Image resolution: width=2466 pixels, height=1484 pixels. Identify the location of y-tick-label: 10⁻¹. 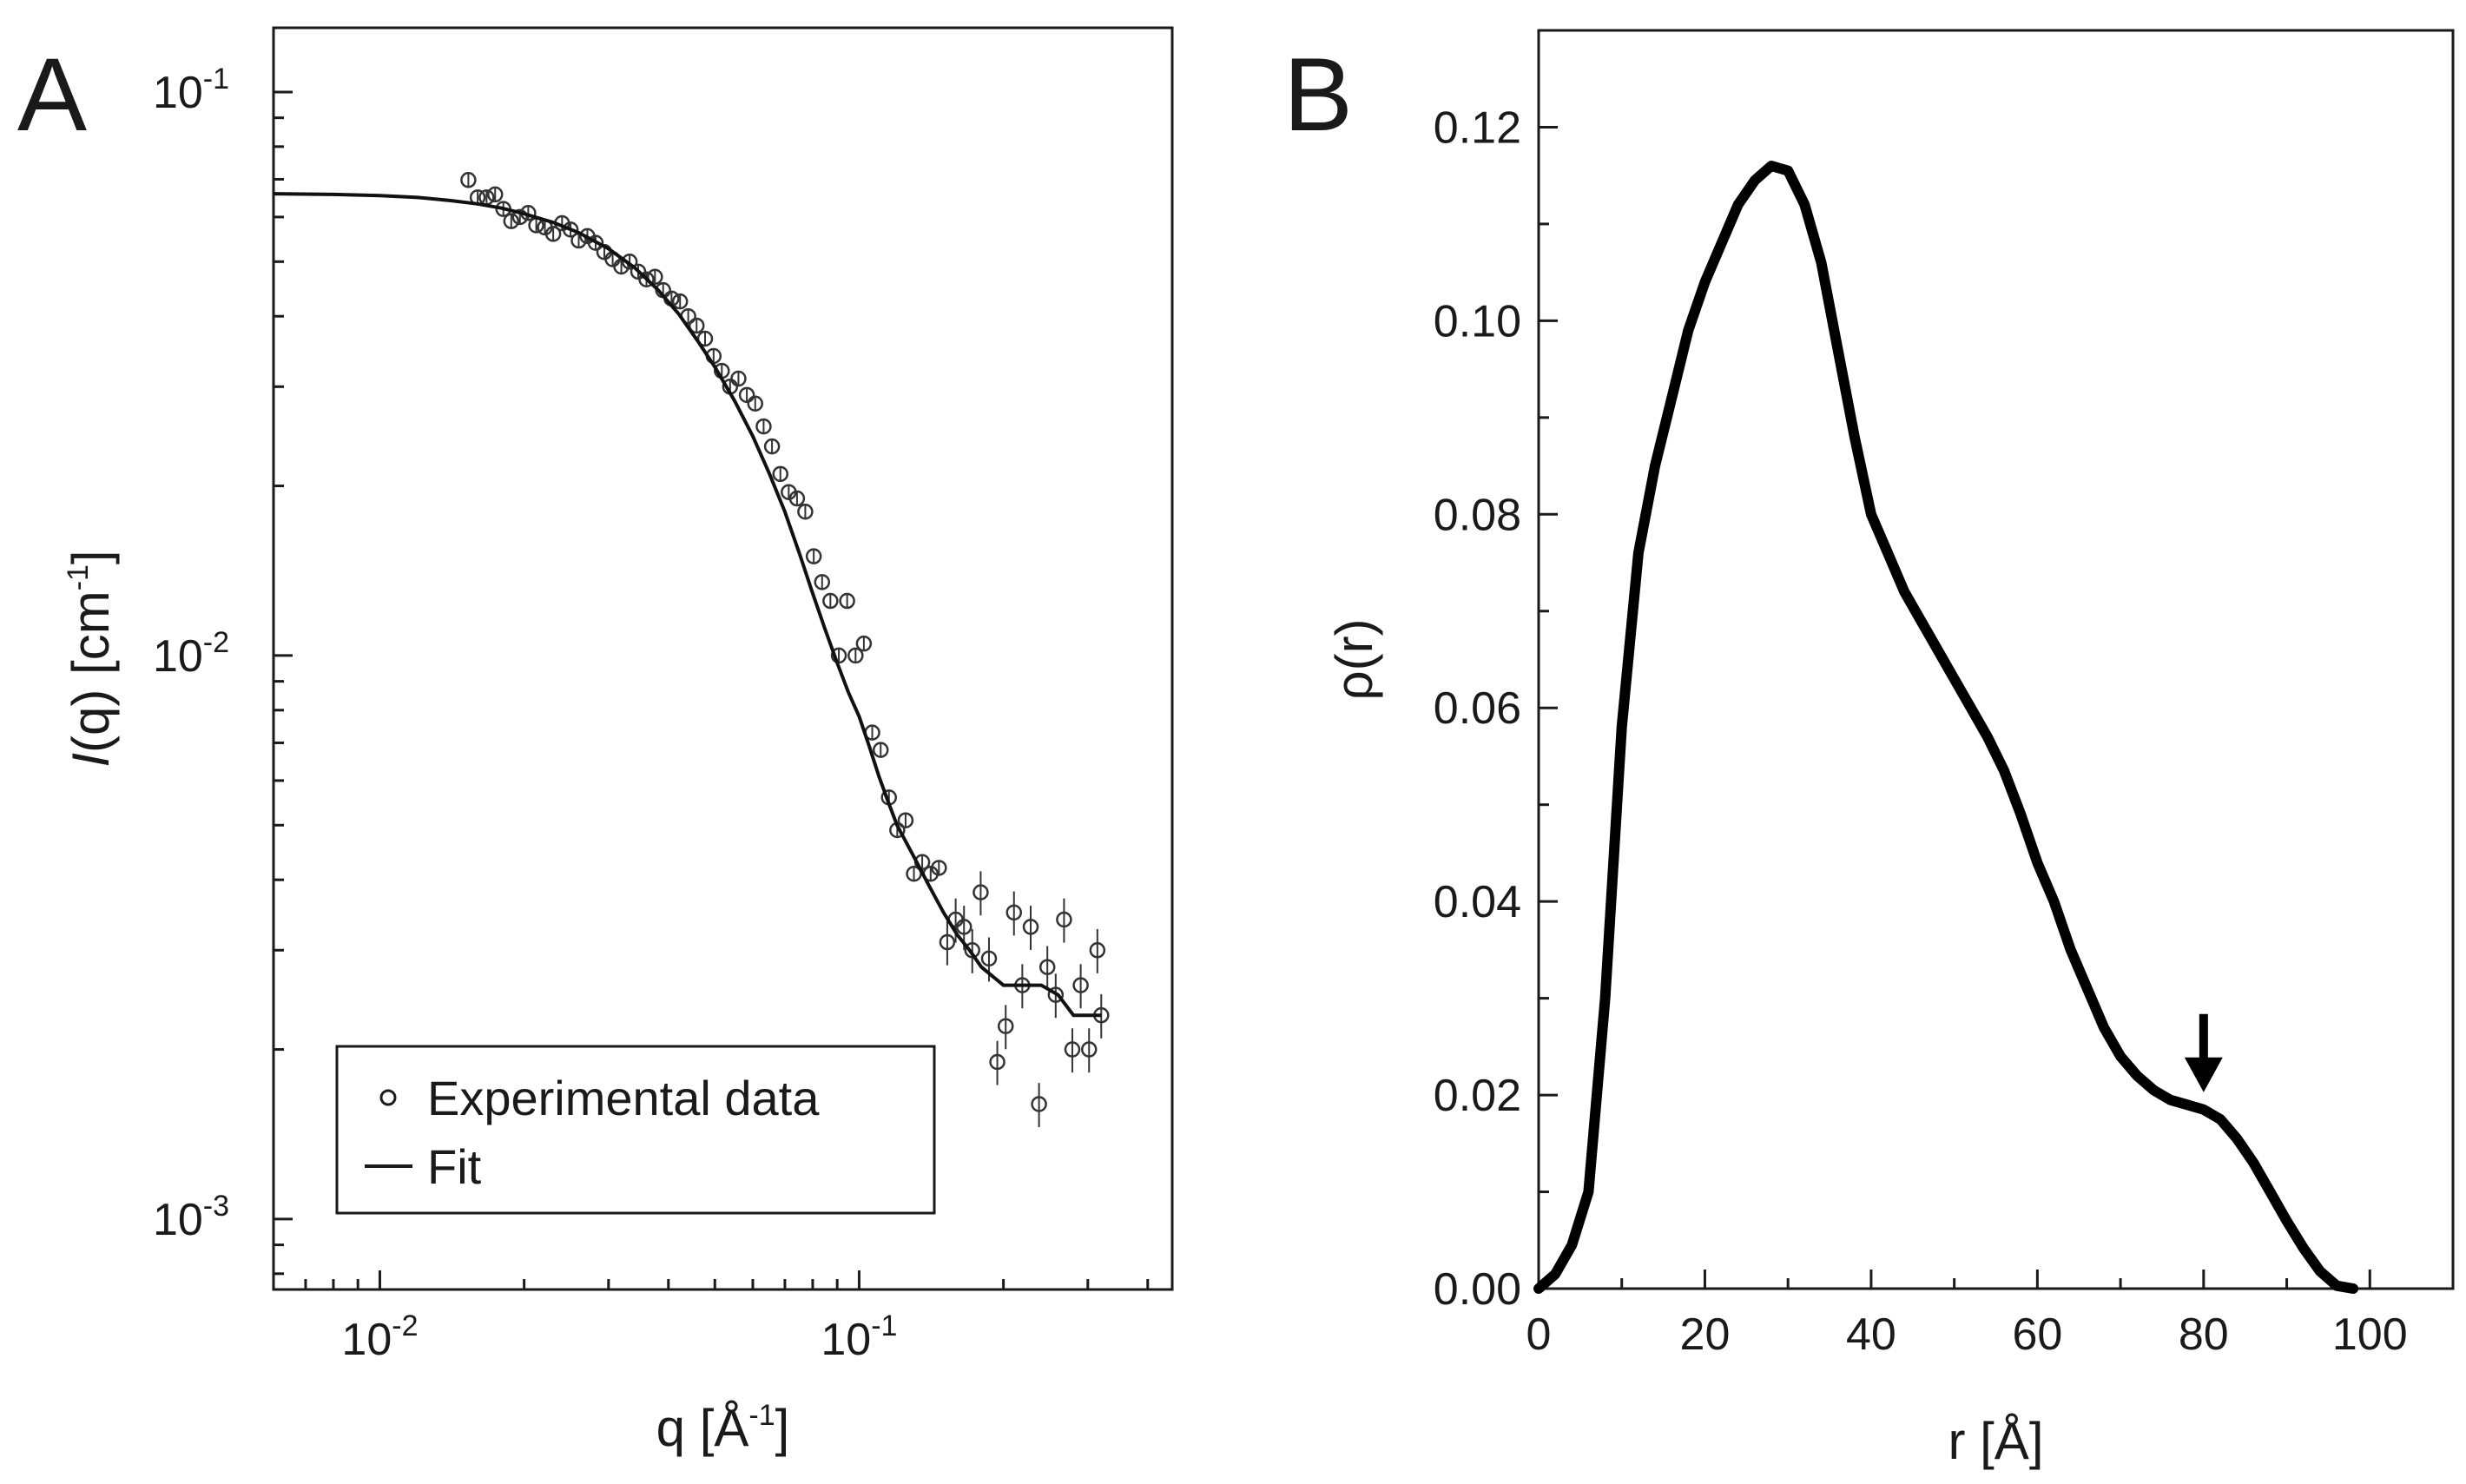
(191, 90).